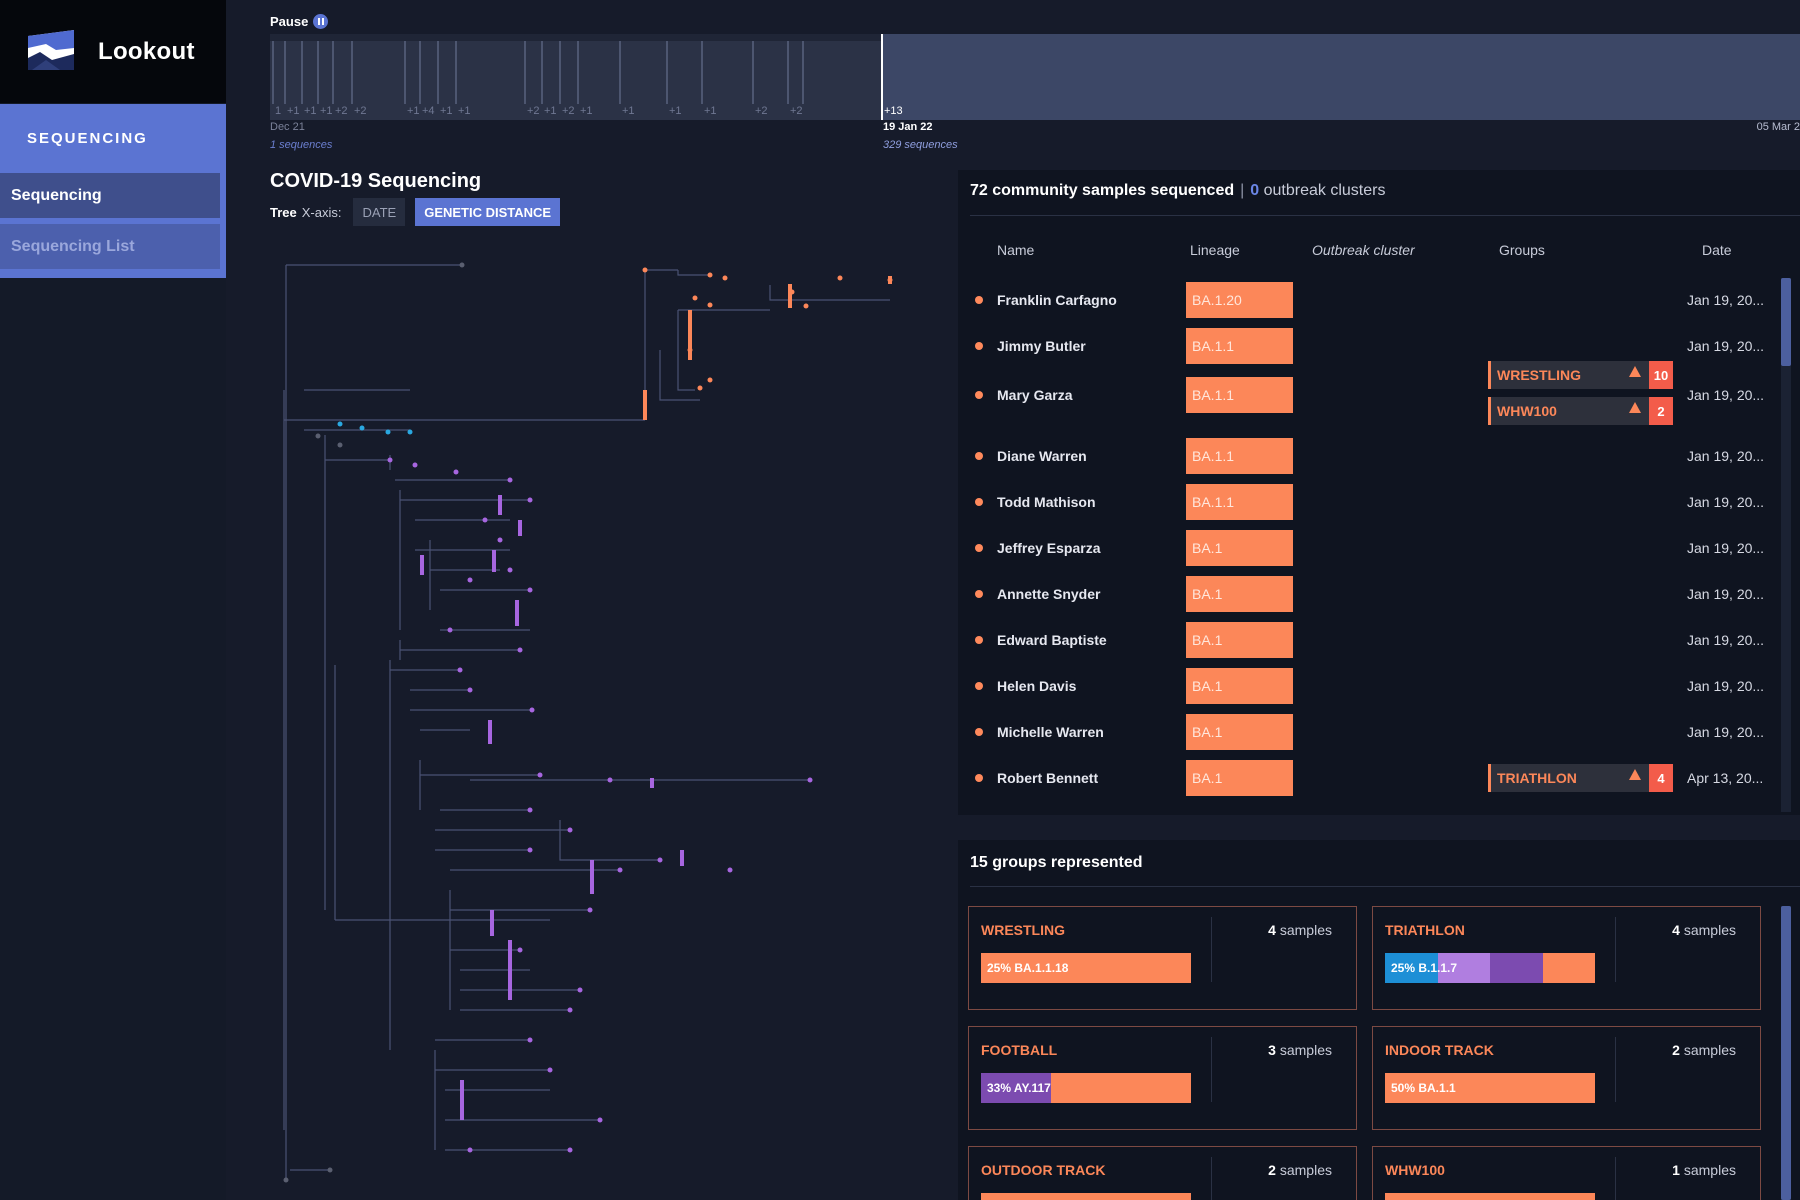 The image size is (1800, 1200). I want to click on lineage-bar: 50% BA.1.1, so click(1490, 1088).